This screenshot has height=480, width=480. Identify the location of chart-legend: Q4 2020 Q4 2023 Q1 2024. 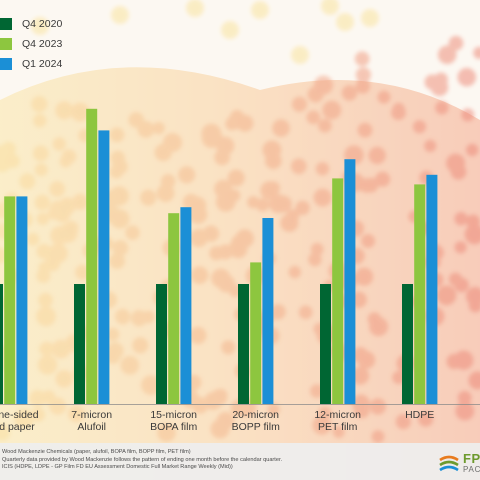
(31, 44).